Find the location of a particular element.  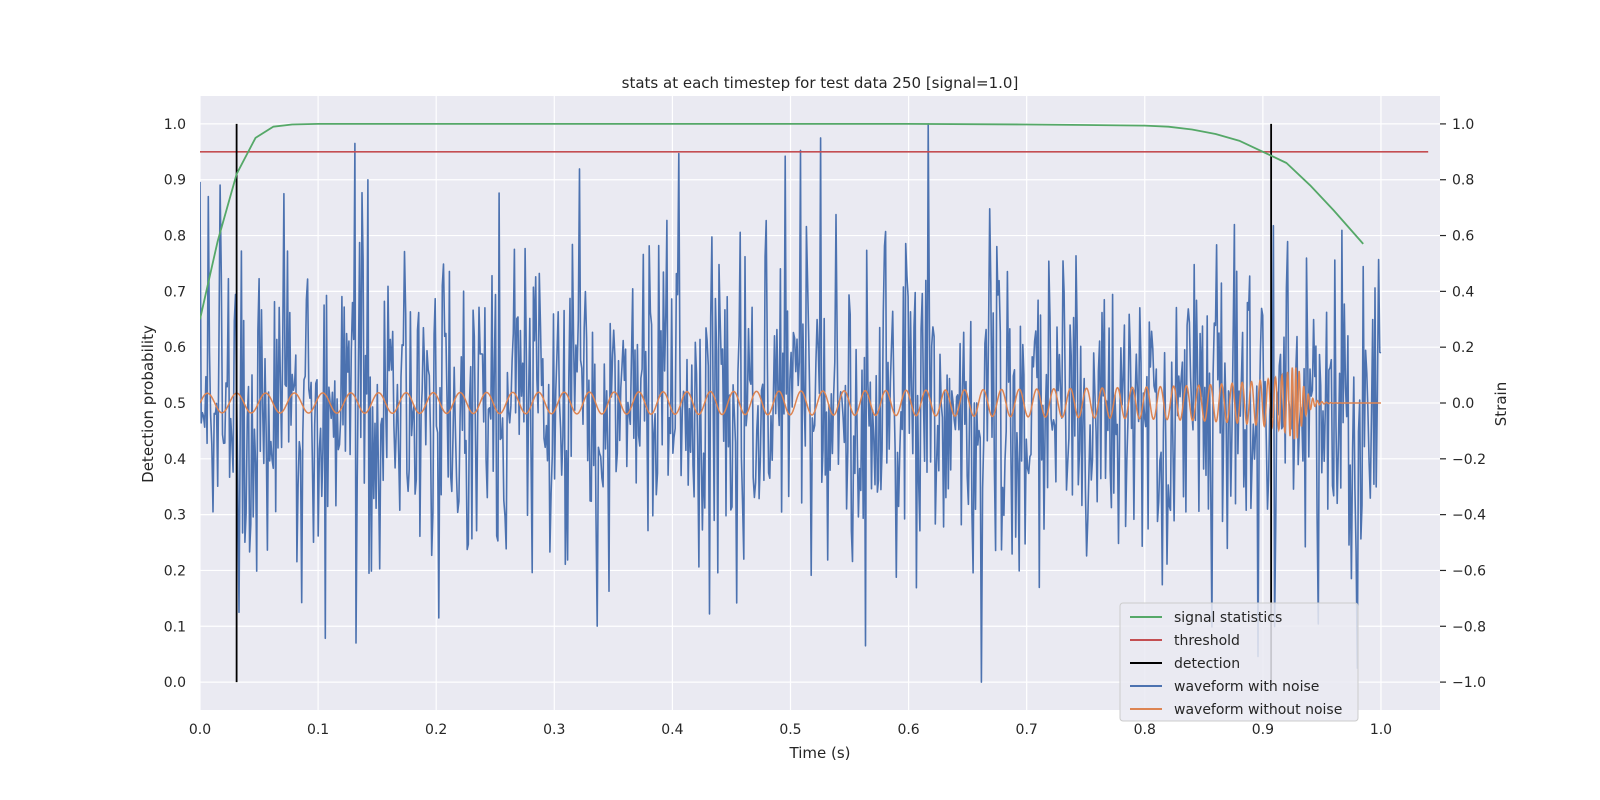

legend-label: signal statistics is located at coordinates (1228, 618).